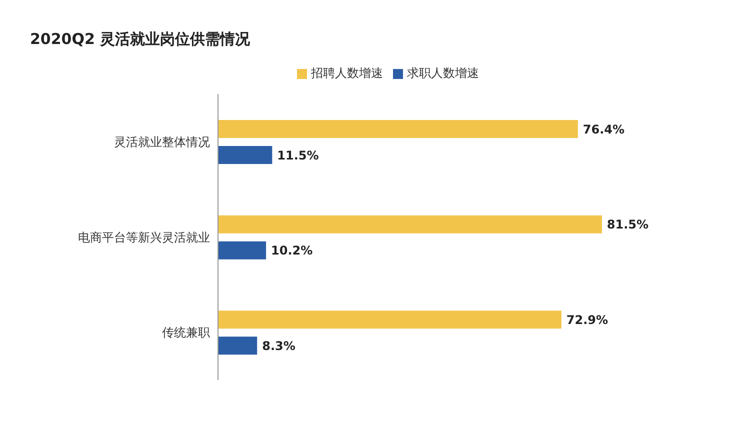  Describe the element at coordinates (627, 225) in the screenshot. I see `data-label: 81.5%` at that location.